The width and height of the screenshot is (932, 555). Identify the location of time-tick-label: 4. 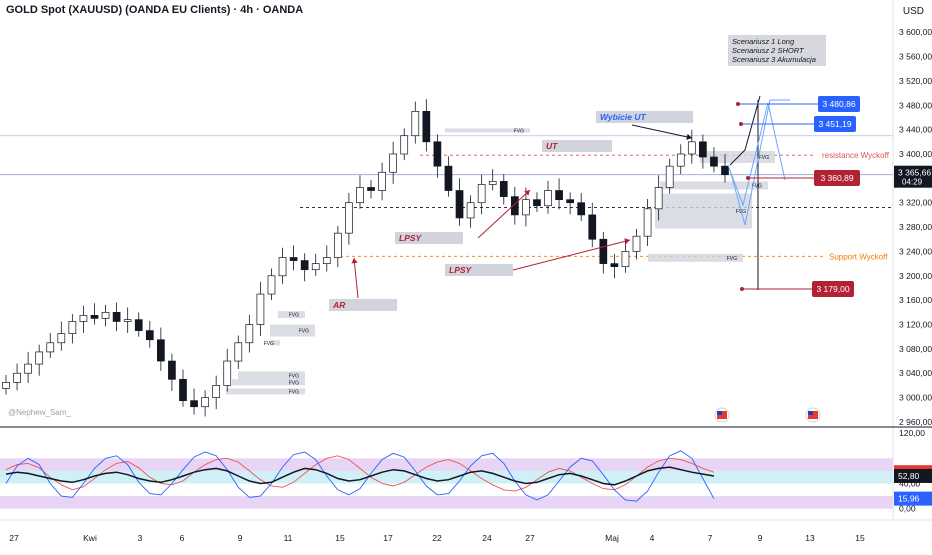
(652, 538).